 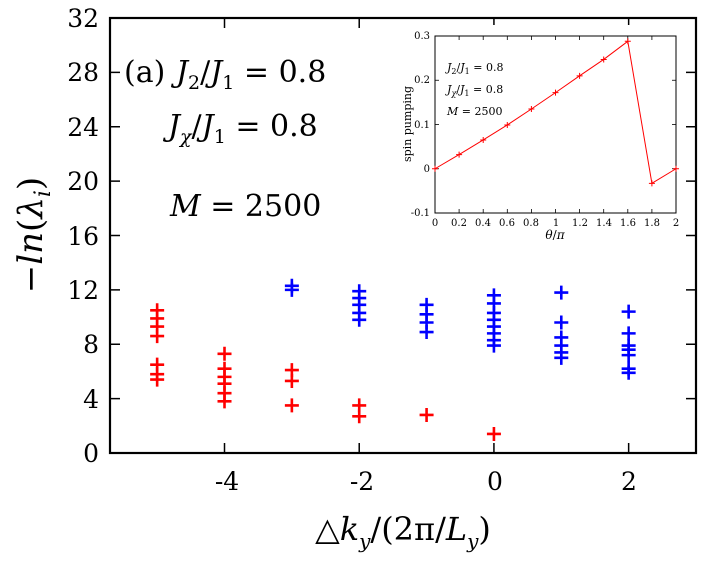 I want to click on inset-series, so click(x=555, y=112).